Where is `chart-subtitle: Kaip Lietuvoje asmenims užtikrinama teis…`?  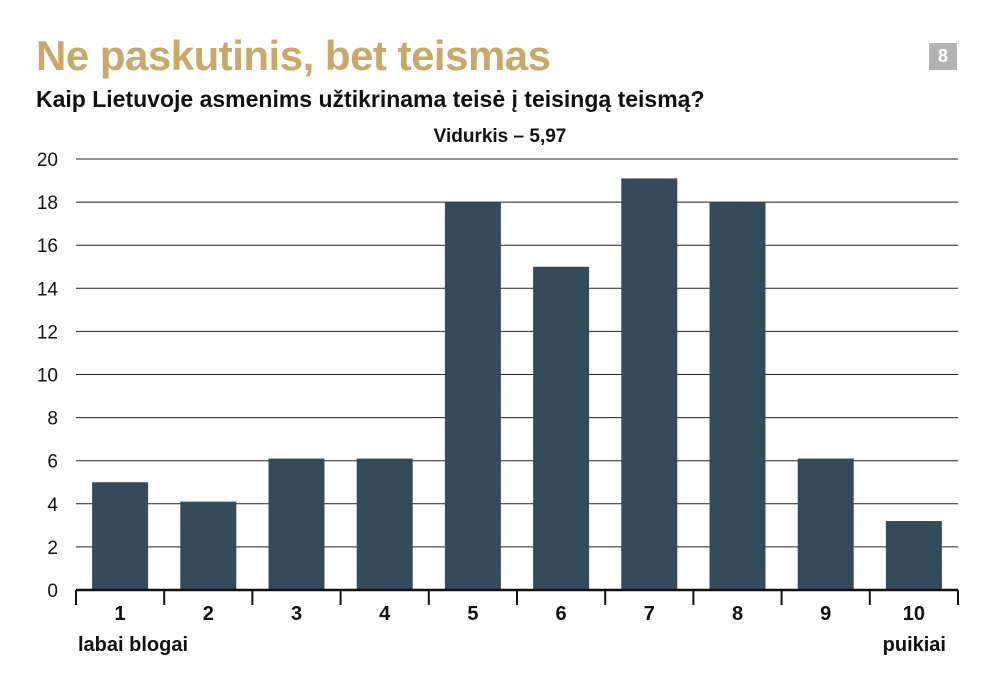 chart-subtitle: Kaip Lietuvoje asmenims užtikrinama teis… is located at coordinates (370, 99).